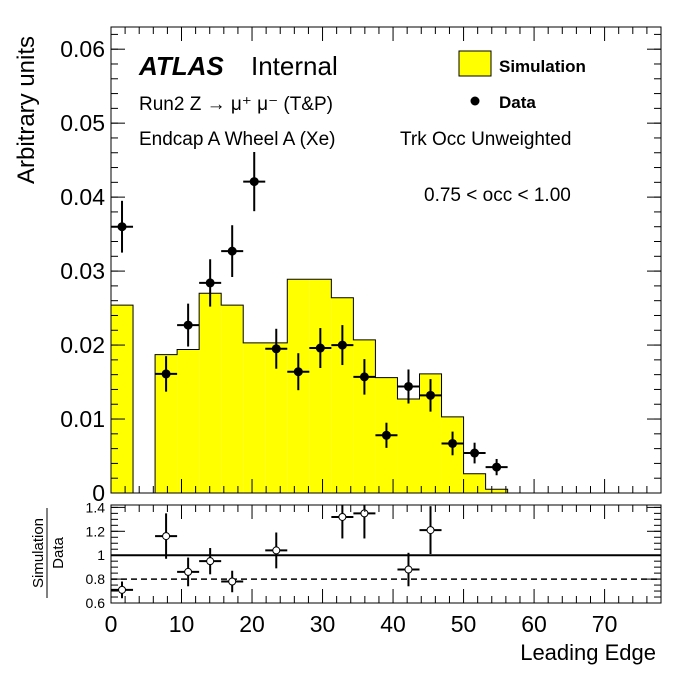  What do you see at coordinates (252, 624) in the screenshot?
I see `x-tick-label: 20` at bounding box center [252, 624].